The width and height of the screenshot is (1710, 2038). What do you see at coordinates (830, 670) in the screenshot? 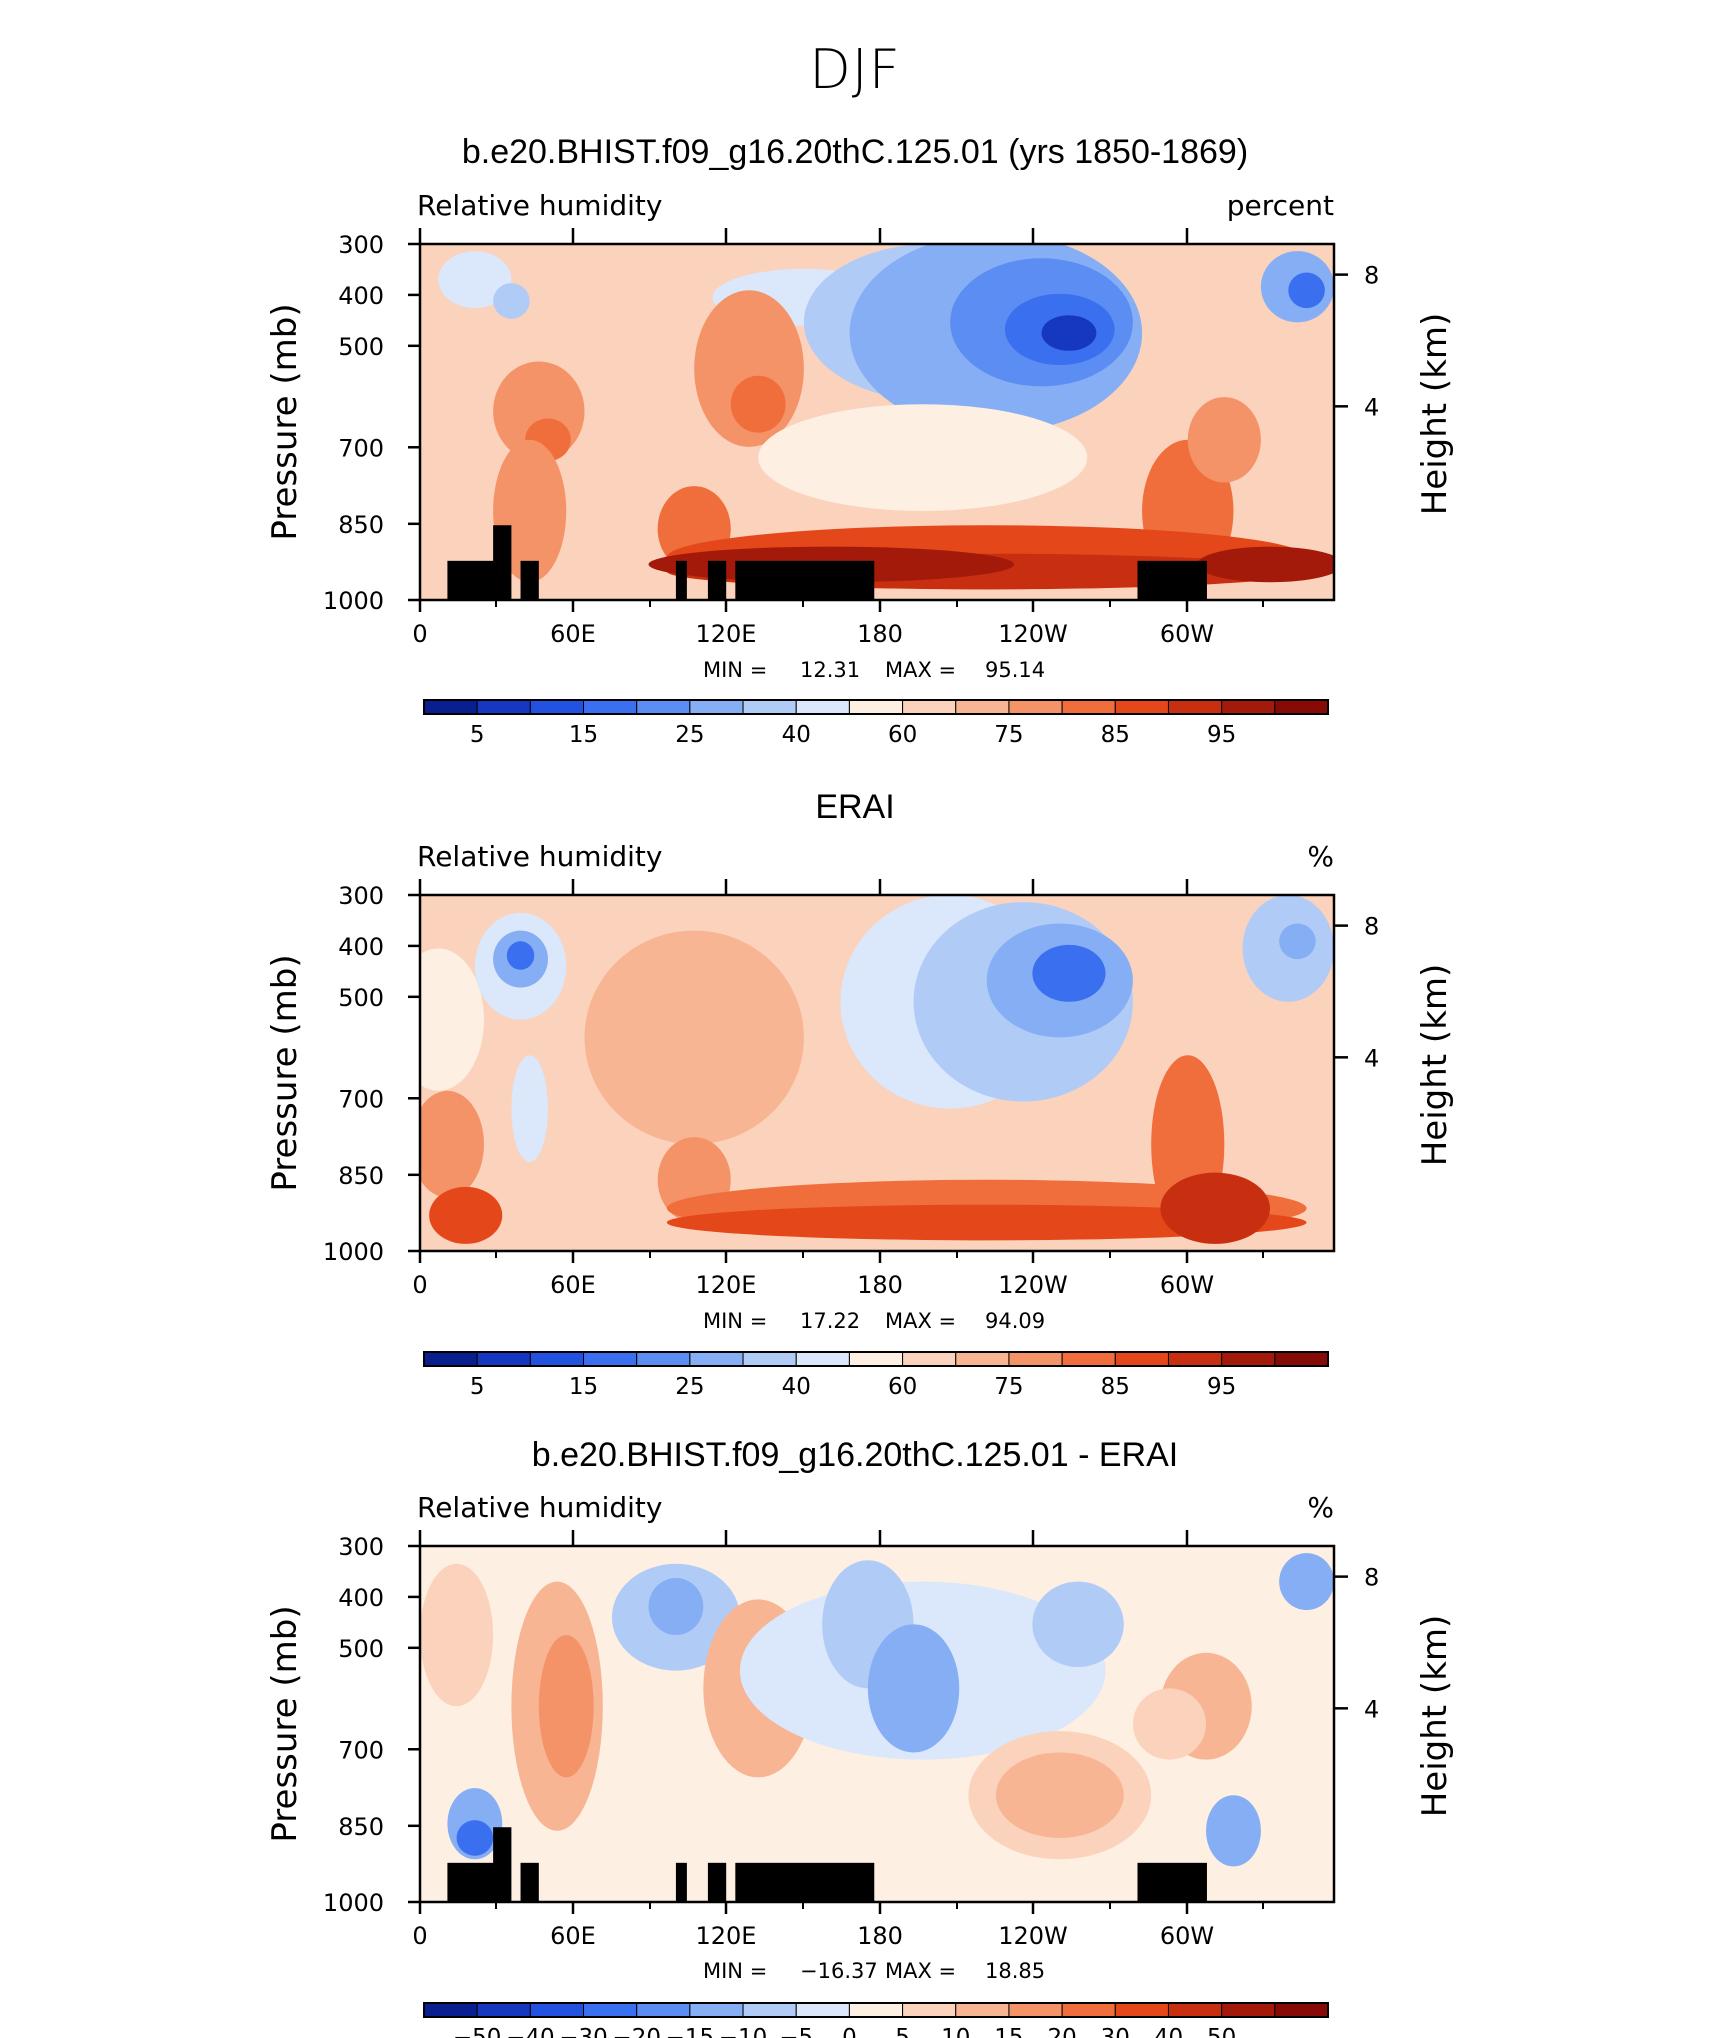
I see `min-value: 12.31` at bounding box center [830, 670].